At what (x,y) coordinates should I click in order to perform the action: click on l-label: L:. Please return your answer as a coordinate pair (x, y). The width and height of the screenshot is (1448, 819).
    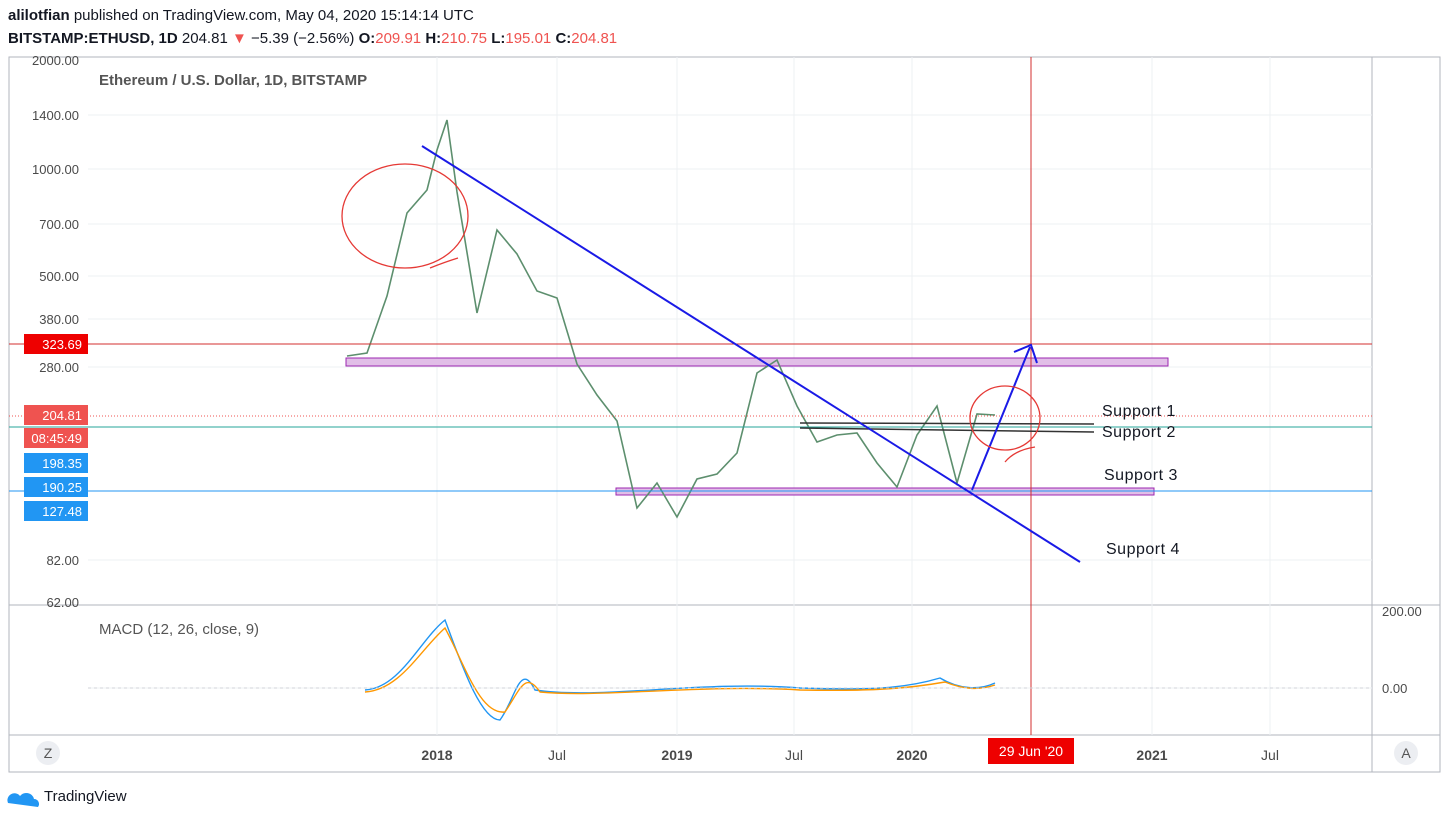
    Looking at the image, I should click on (498, 38).